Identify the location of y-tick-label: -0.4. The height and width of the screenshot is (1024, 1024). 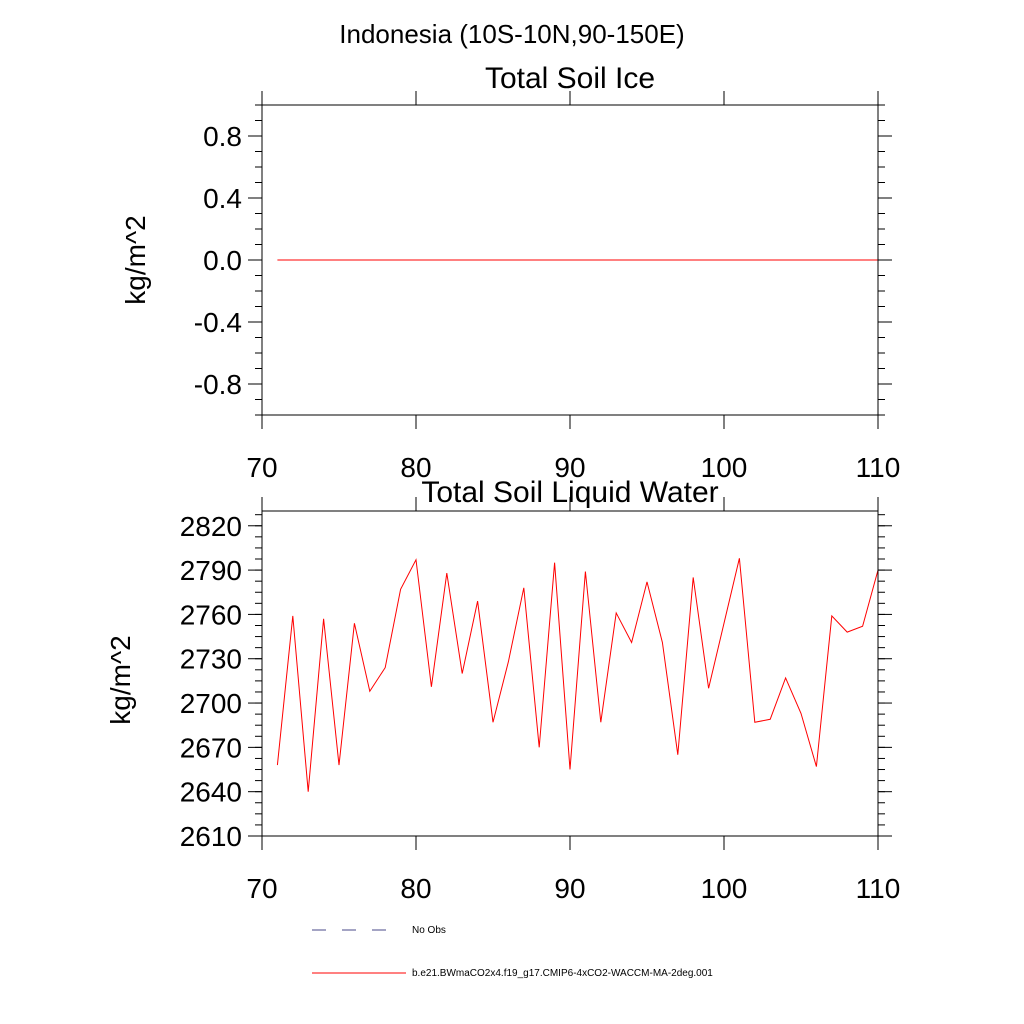
(218, 322).